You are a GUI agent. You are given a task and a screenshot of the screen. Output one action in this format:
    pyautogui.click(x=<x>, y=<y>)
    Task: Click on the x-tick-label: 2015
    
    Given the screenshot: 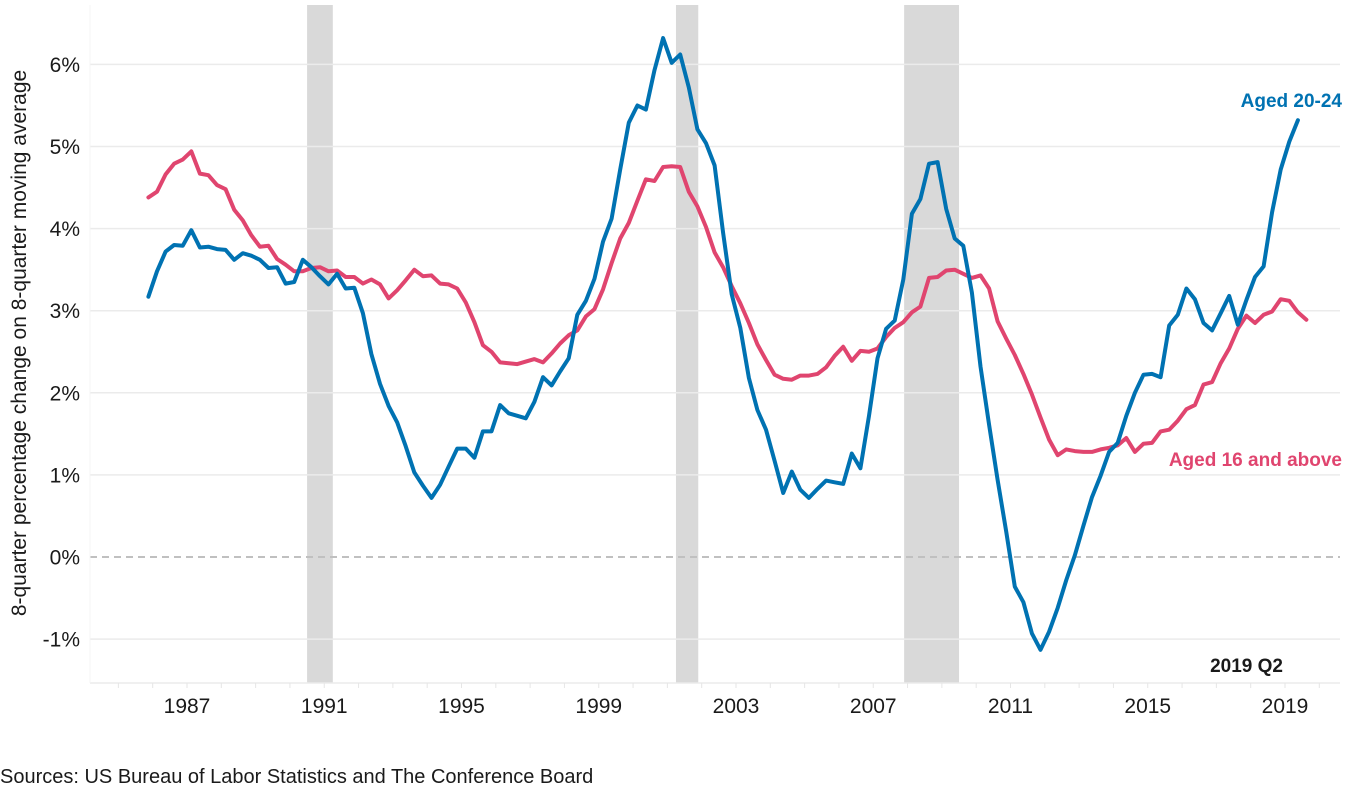 What is the action you would take?
    pyautogui.click(x=1147, y=706)
    